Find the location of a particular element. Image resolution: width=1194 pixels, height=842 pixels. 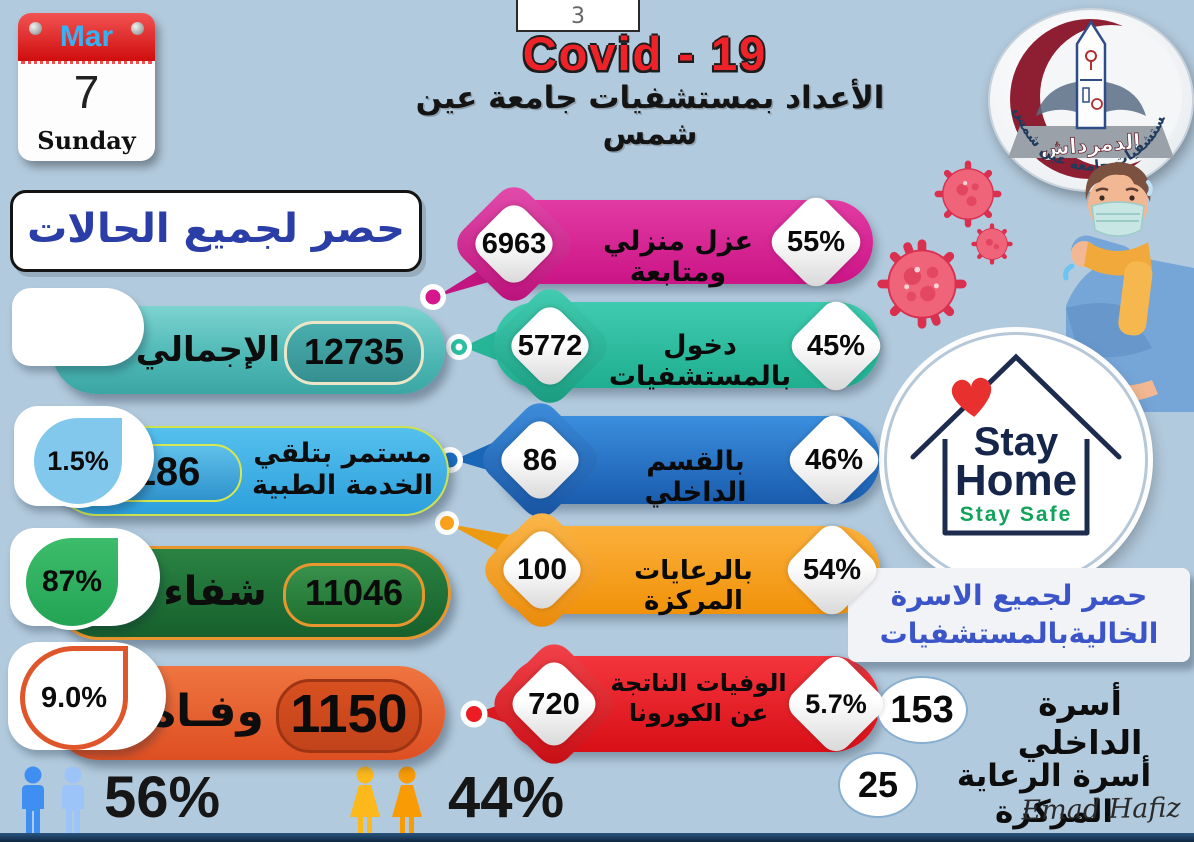

bubble-home-isolation-value-diamond: 6963 is located at coordinates (514, 244).